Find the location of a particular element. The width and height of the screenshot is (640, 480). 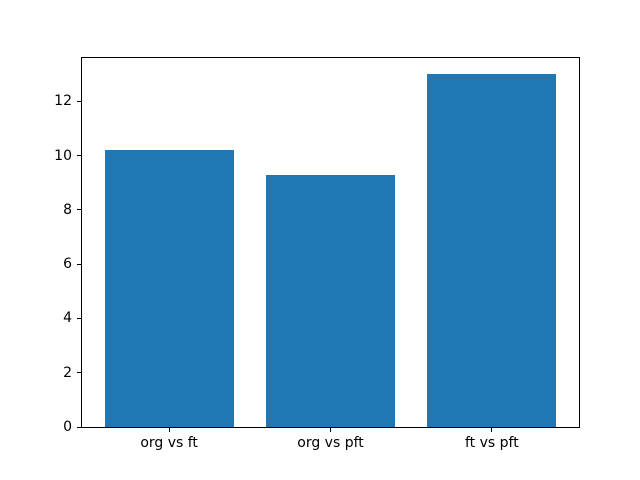

x-tick-label: org vs ft is located at coordinates (169, 443).